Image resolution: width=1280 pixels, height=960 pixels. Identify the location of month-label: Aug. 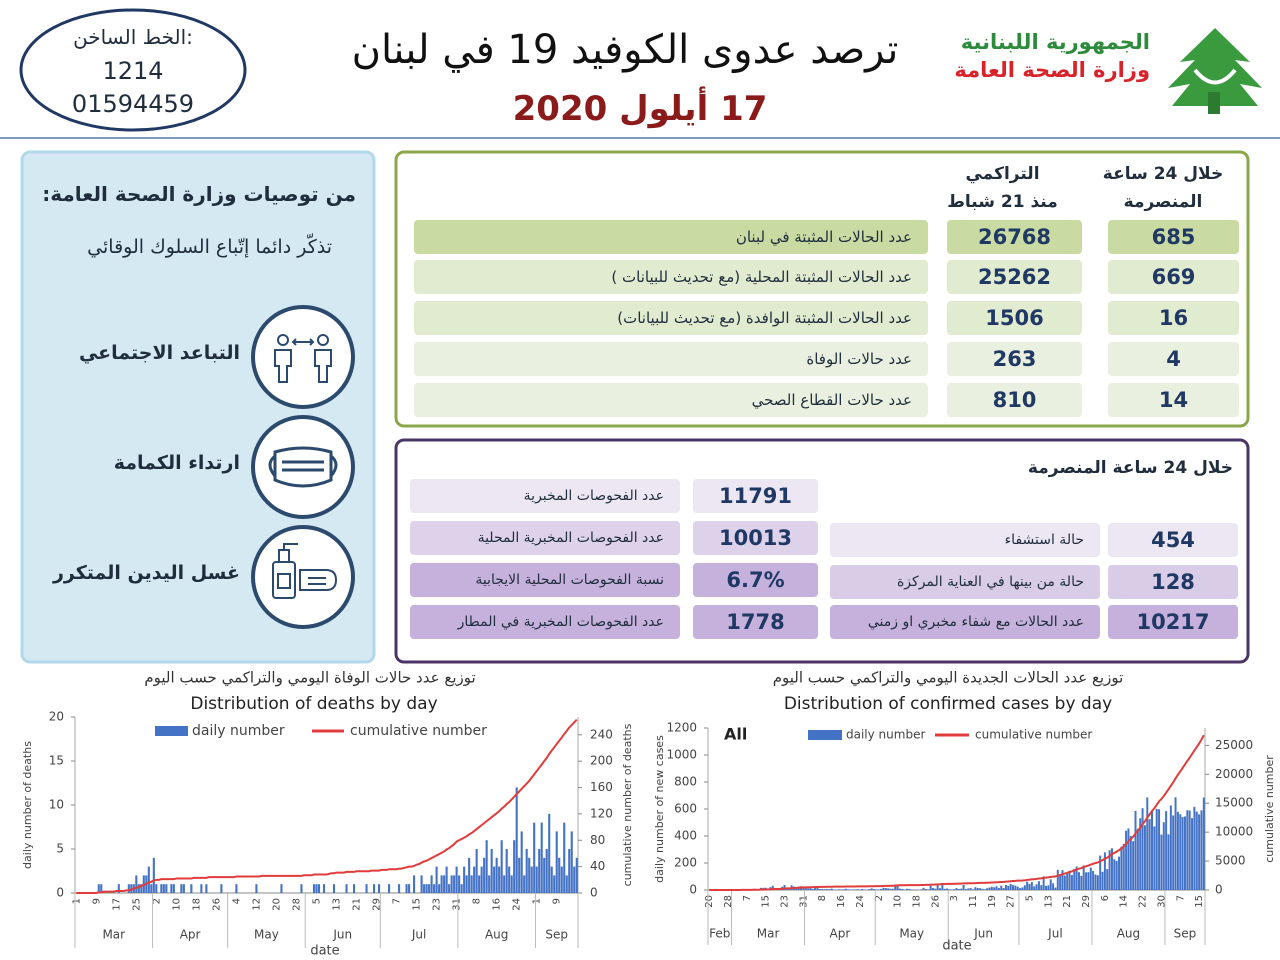
(496, 935).